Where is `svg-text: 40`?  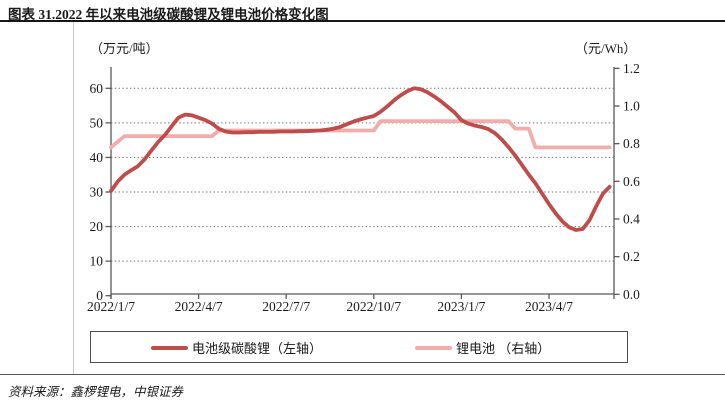 svg-text: 40 is located at coordinates (97, 157).